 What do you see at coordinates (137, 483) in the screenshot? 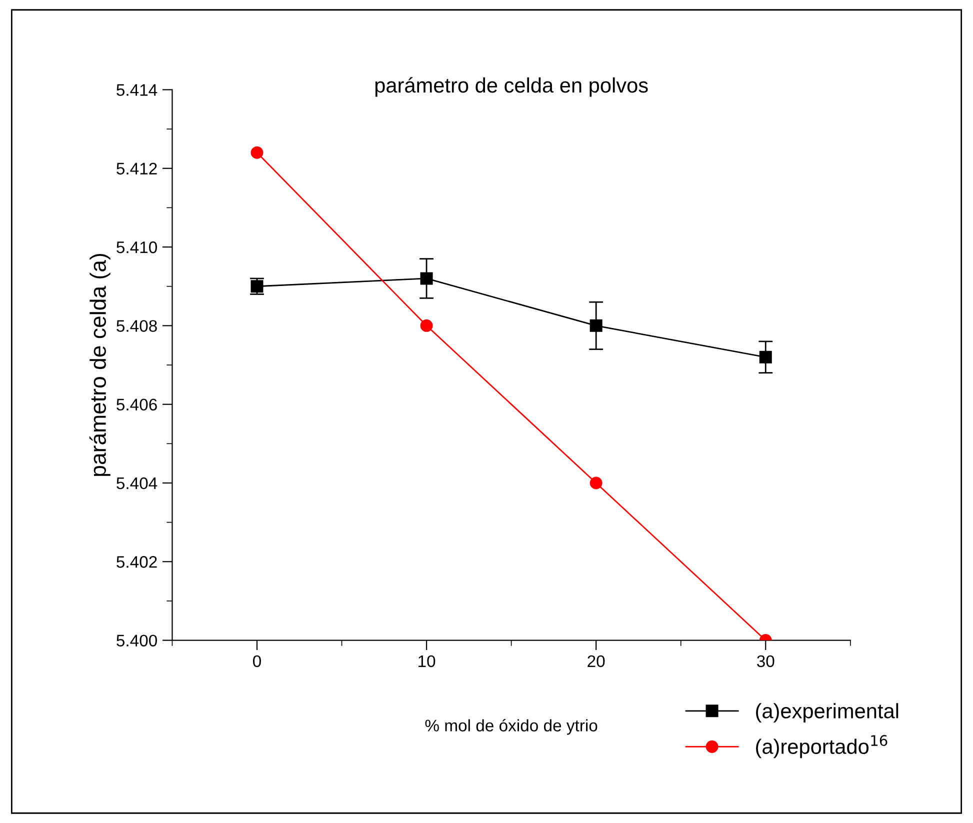
I see `y-tick-label: 5.404` at bounding box center [137, 483].